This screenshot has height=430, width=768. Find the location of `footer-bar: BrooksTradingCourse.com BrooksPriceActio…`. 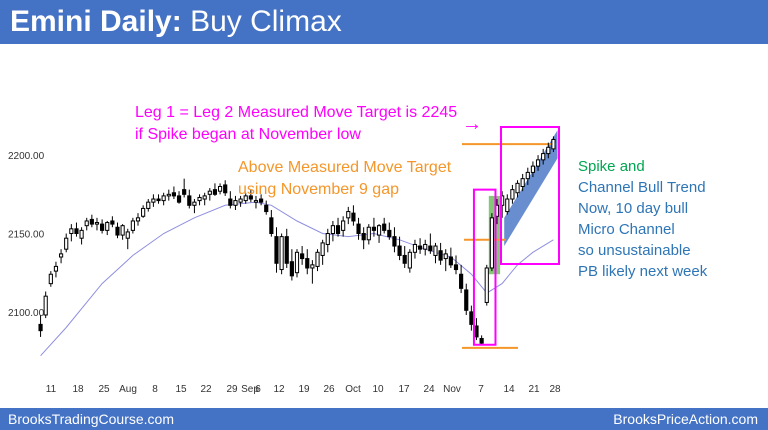

footer-bar: BrooksTradingCourse.com BrooksPriceActio… is located at coordinates (384, 419).